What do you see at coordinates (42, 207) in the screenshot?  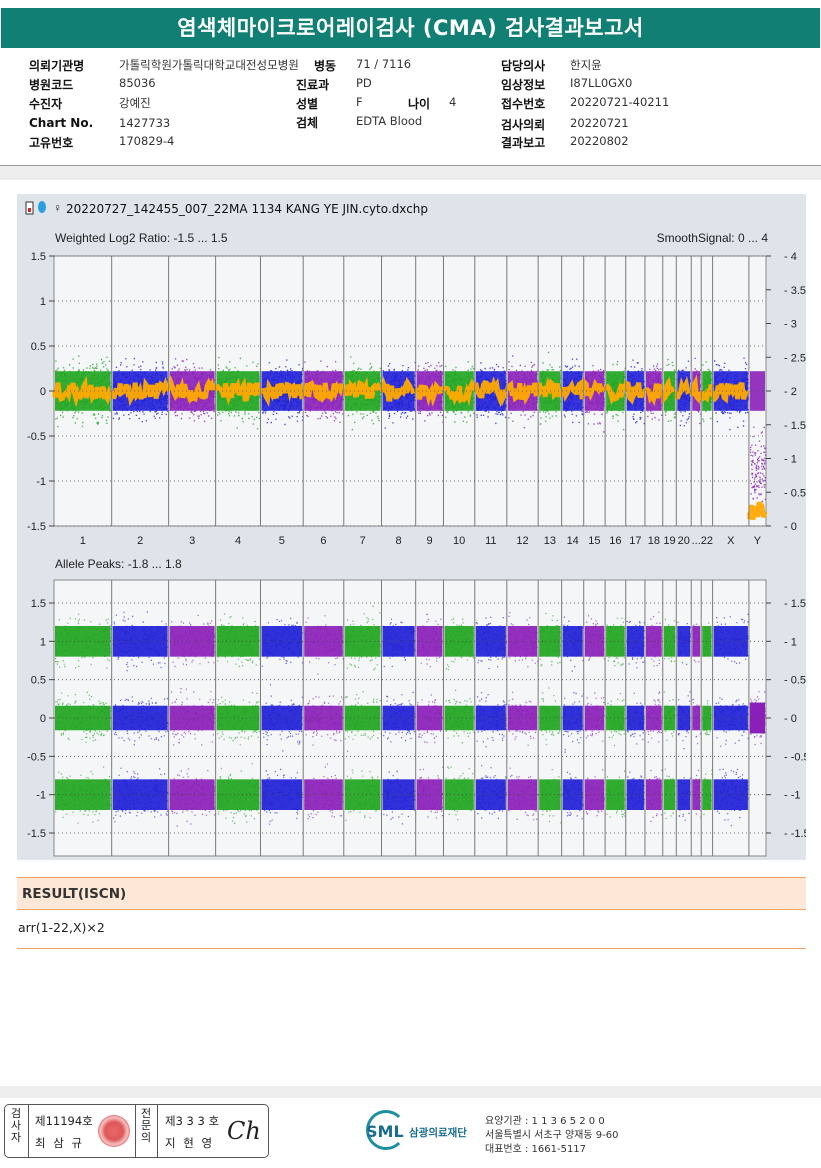 I see `droplet-icon` at bounding box center [42, 207].